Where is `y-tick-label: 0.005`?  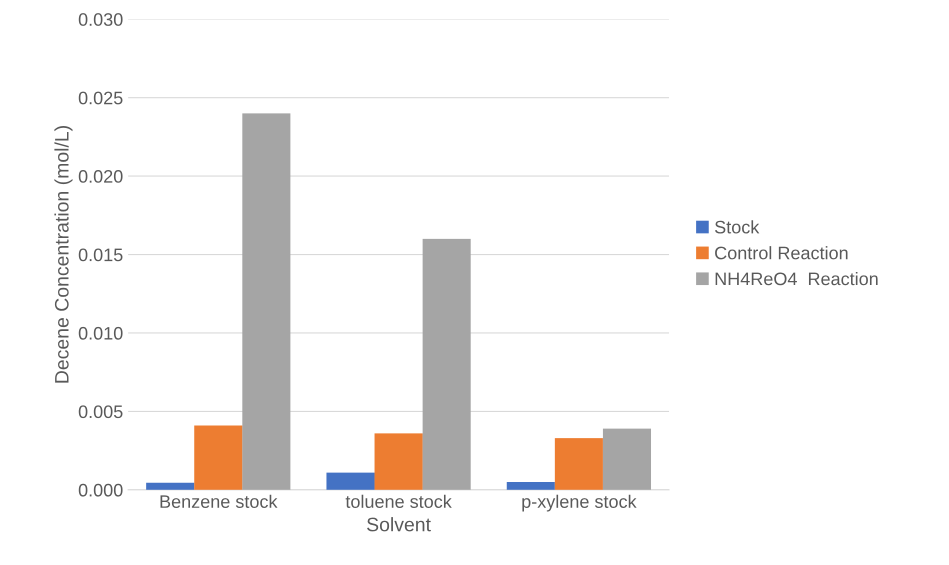
y-tick-label: 0.005 is located at coordinates (100, 411).